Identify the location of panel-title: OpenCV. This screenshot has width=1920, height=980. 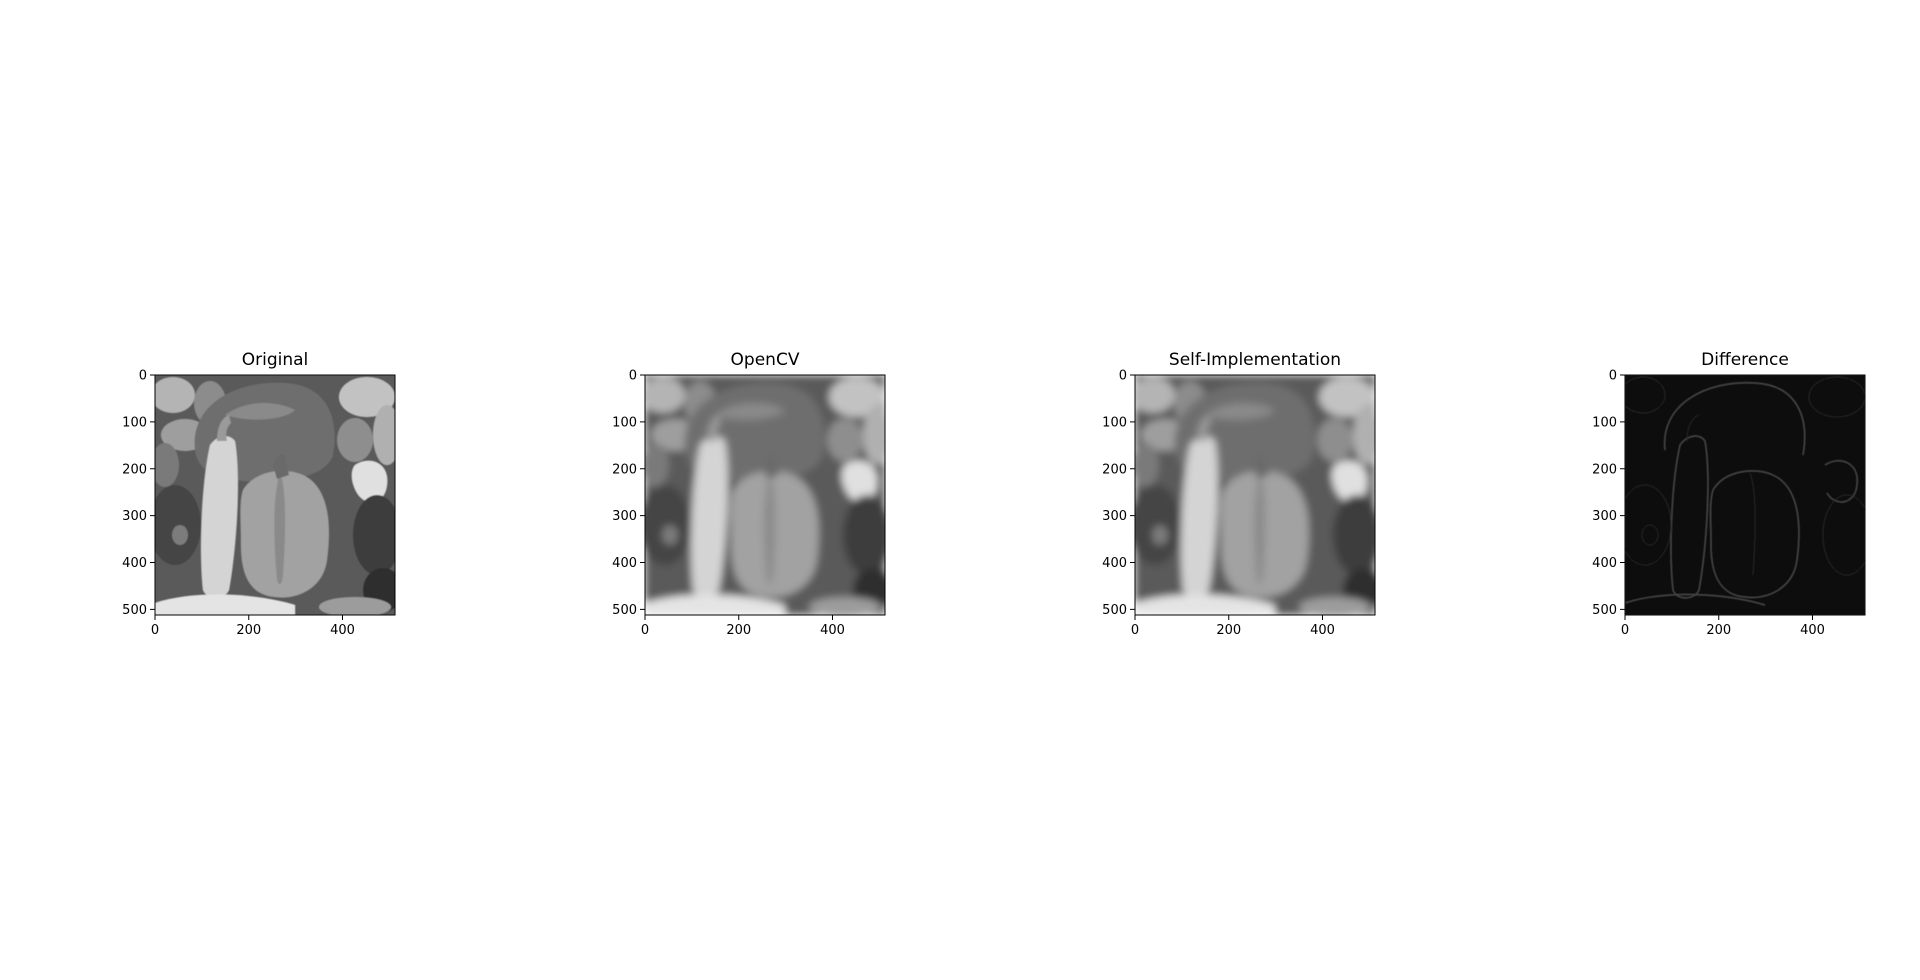
(765, 360).